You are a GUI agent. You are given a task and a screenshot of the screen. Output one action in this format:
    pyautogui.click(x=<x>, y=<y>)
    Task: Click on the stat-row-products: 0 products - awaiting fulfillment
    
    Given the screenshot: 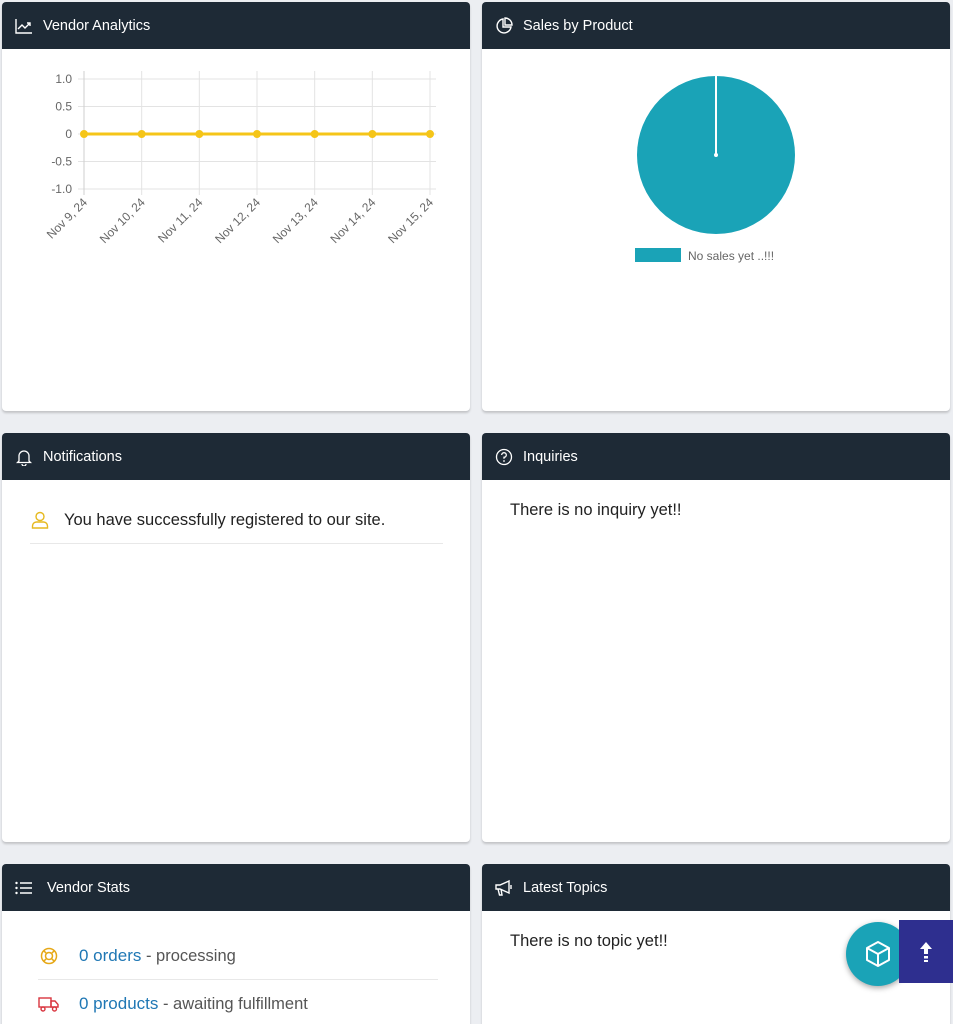 What is the action you would take?
    pyautogui.click(x=238, y=1004)
    